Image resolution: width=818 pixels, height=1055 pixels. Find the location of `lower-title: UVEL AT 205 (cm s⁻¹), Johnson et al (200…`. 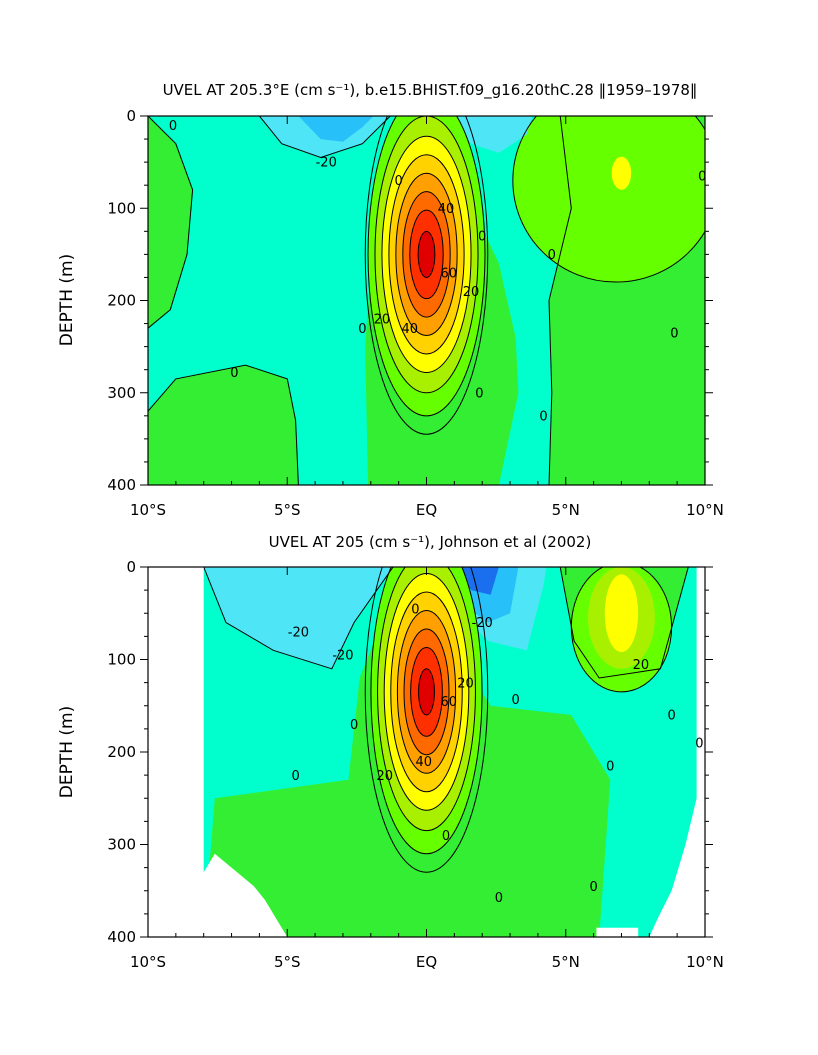

lower-title: UVEL AT 205 (cm s⁻¹), Johnson et al (200… is located at coordinates (430, 542).